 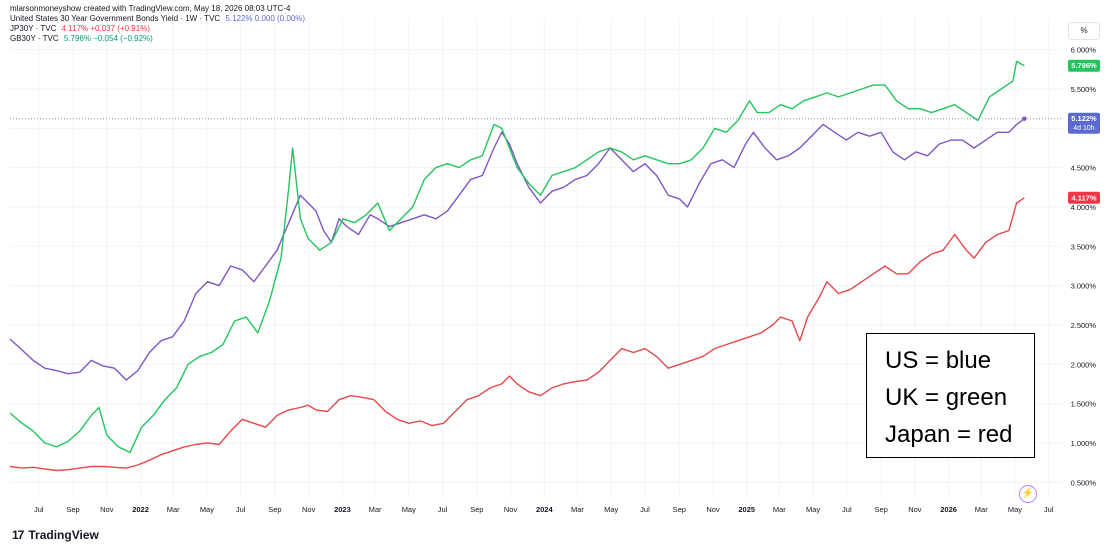 I want to click on uk-price-badge-label: 5.796%, so click(x=1084, y=65).